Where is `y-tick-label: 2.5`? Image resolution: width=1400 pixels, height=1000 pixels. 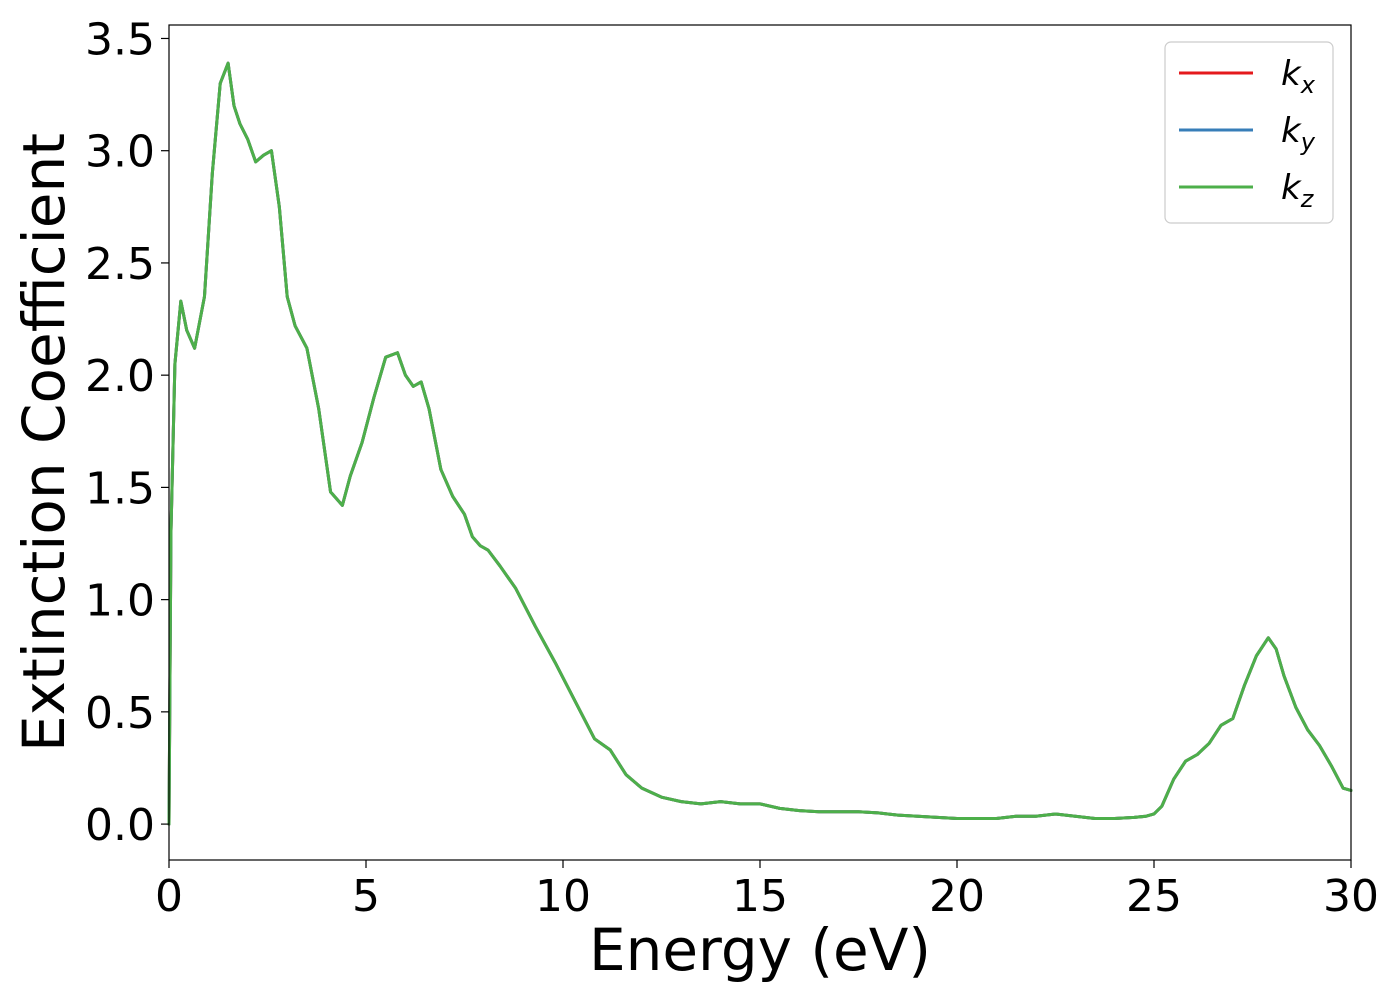
y-tick-label: 2.5 is located at coordinates (120, 264).